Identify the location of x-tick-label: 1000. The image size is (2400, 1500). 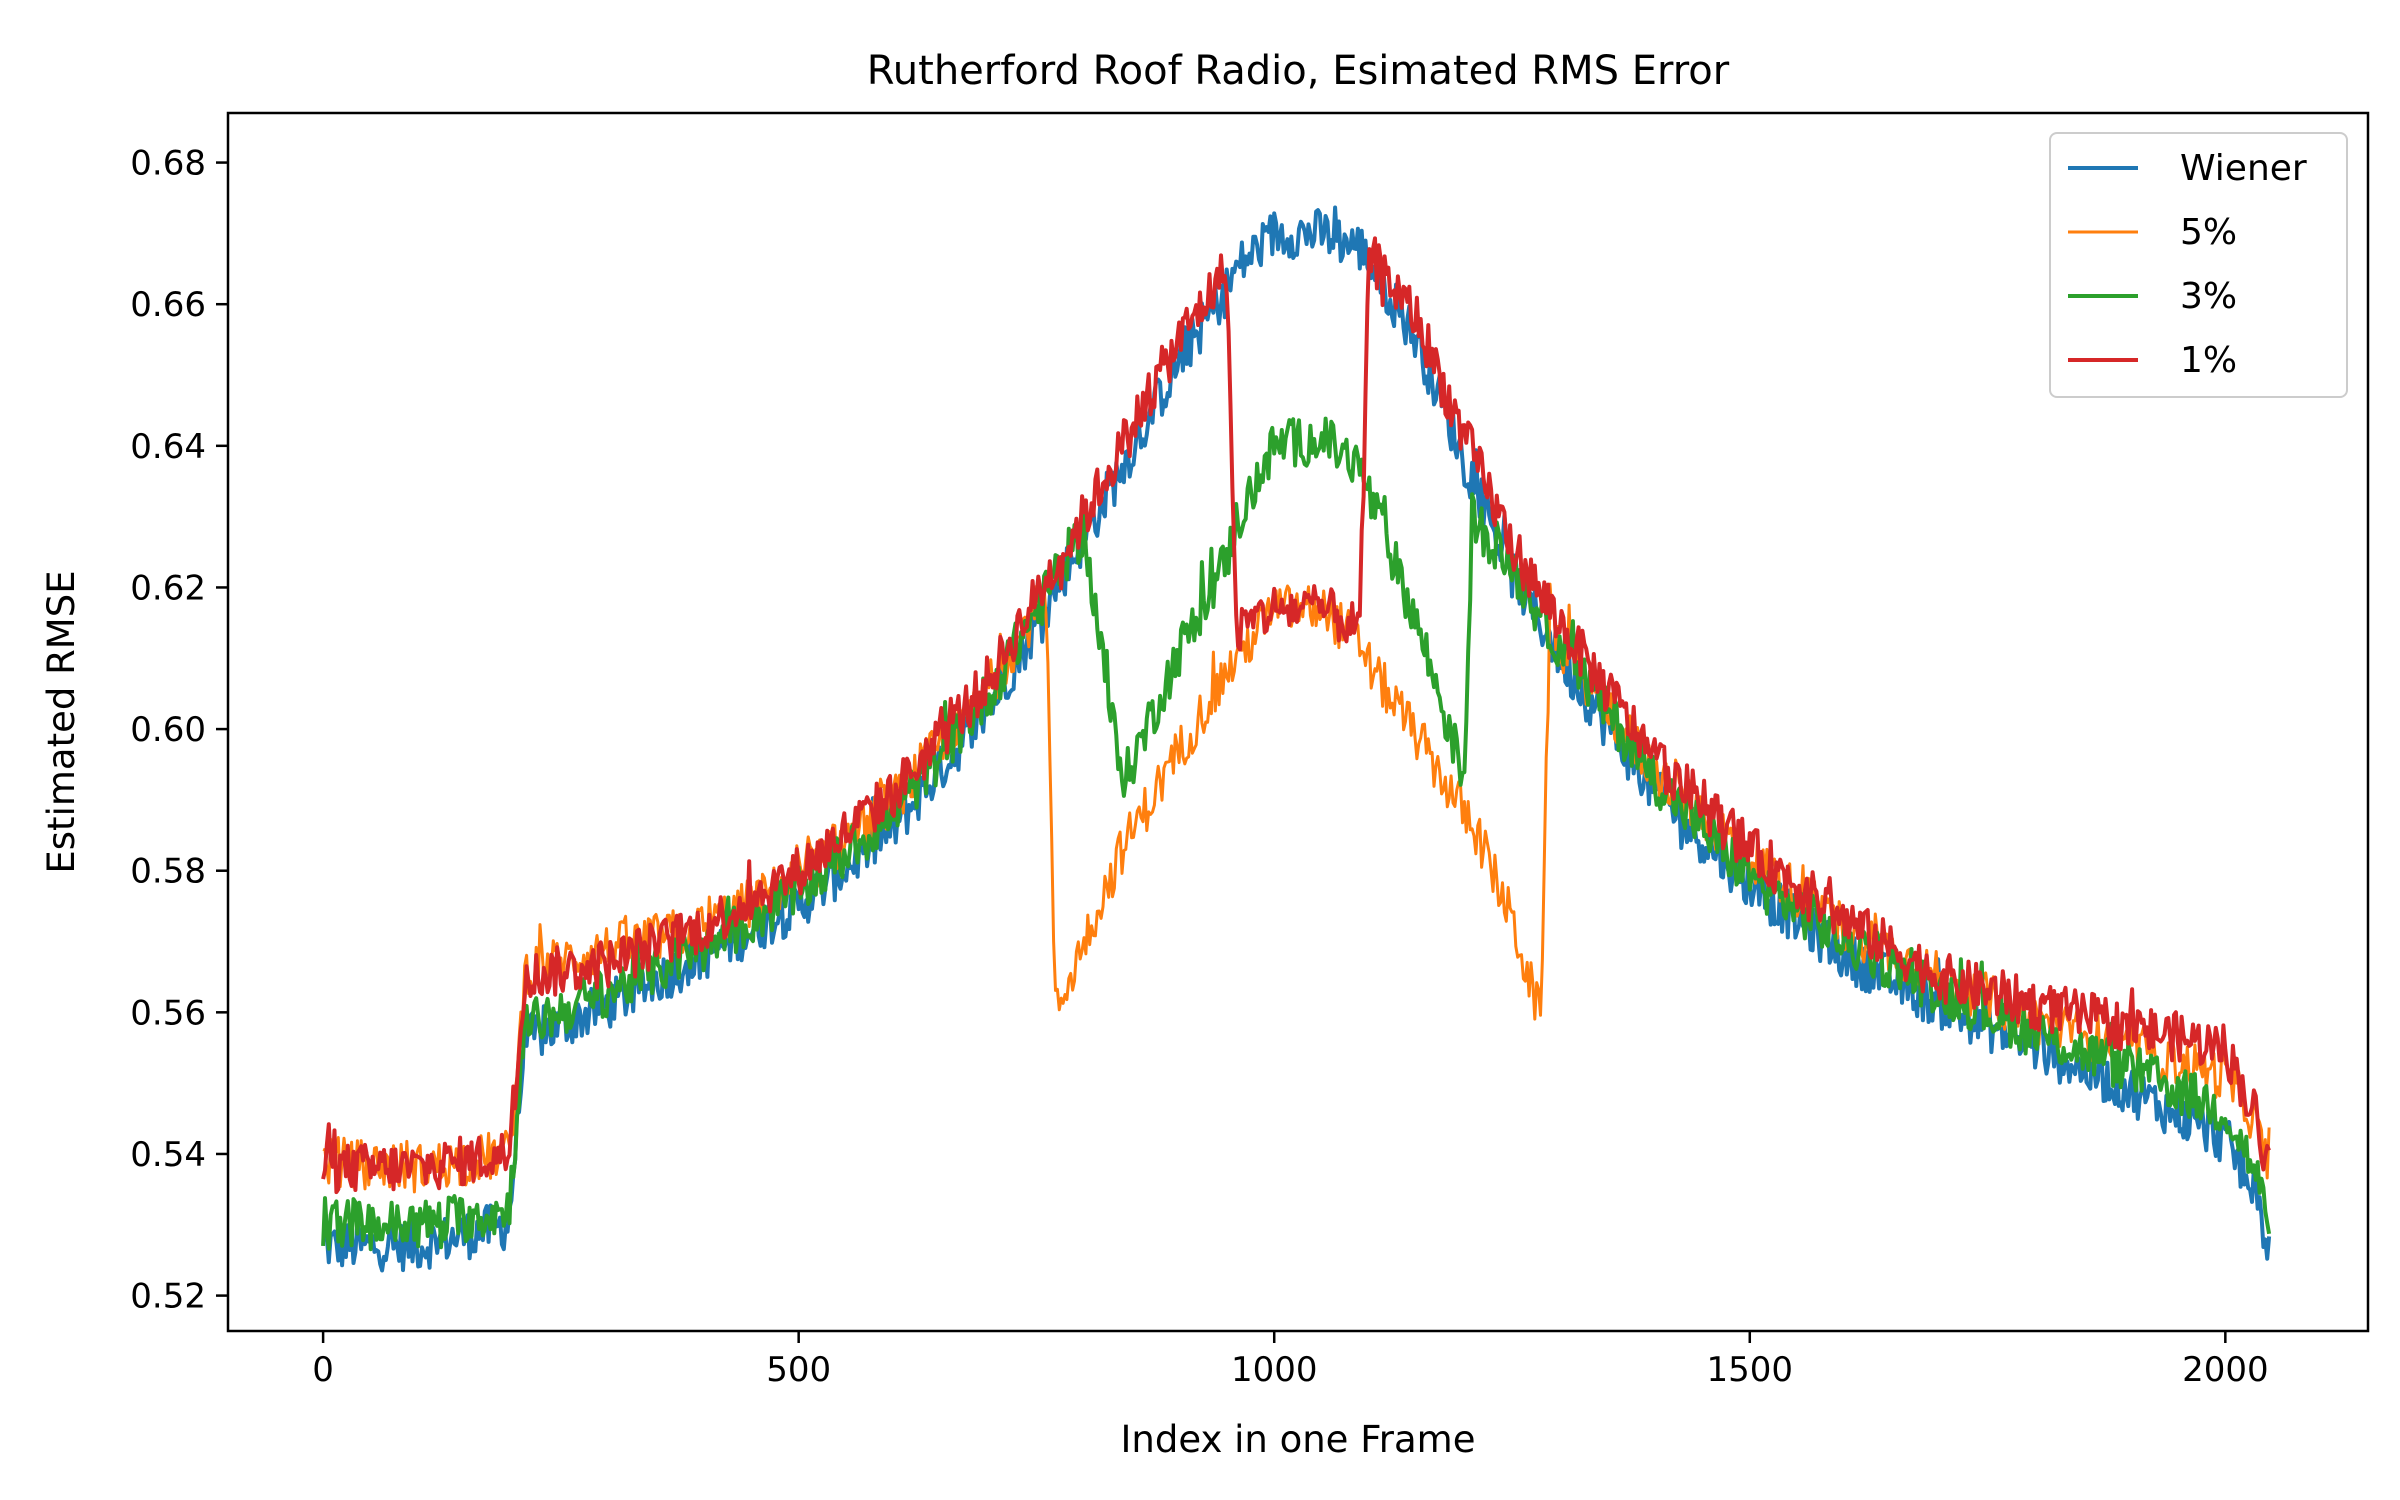
(1274, 1370).